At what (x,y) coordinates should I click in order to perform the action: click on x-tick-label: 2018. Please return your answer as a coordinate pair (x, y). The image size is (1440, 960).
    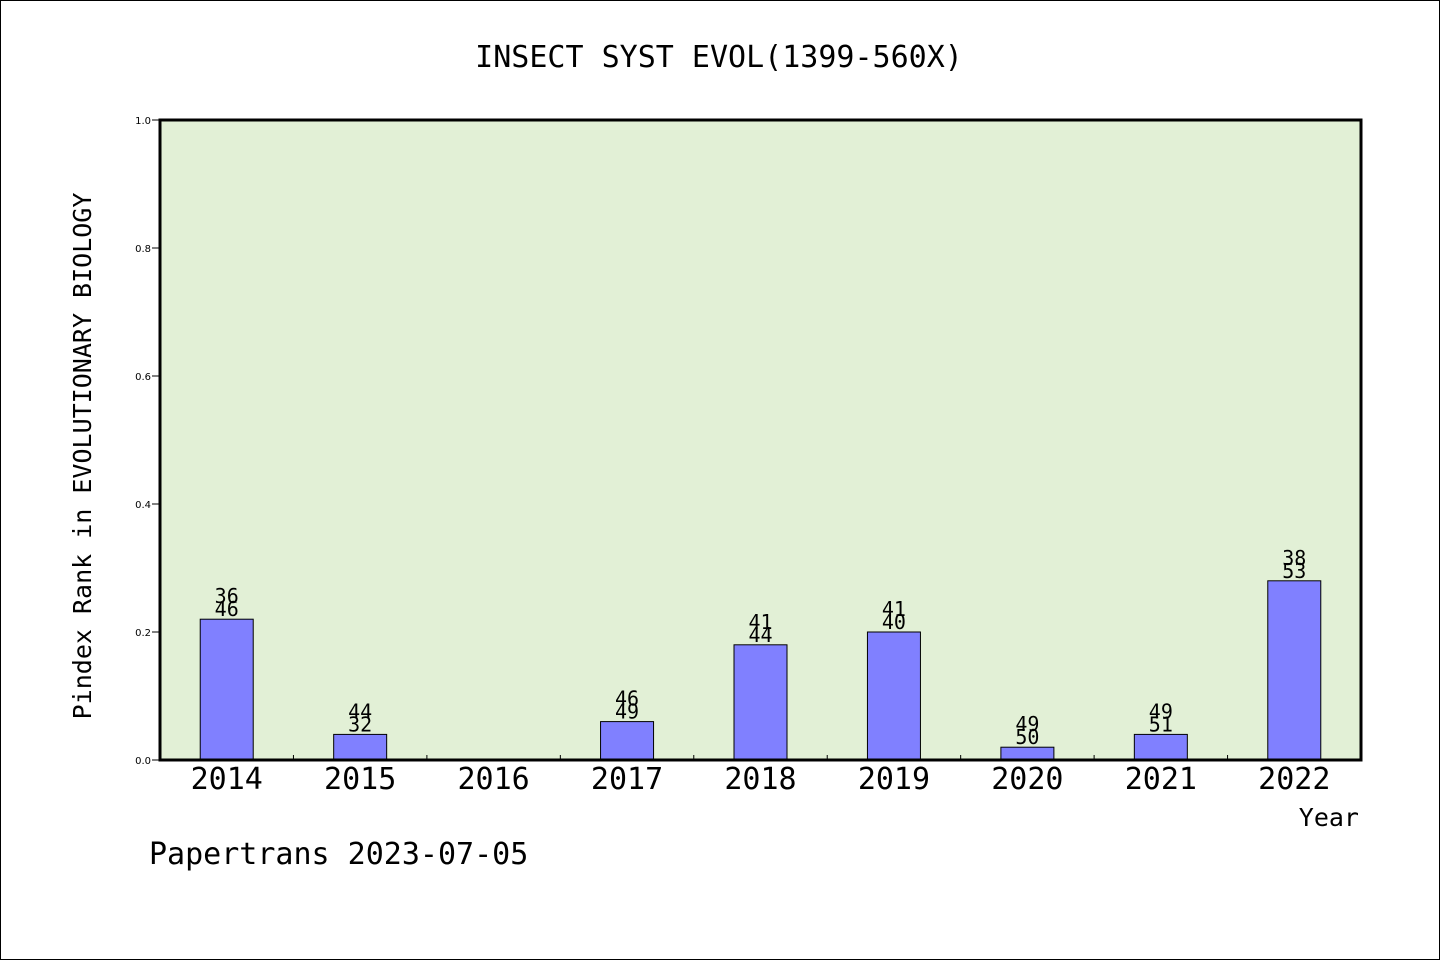
    Looking at the image, I should click on (760, 779).